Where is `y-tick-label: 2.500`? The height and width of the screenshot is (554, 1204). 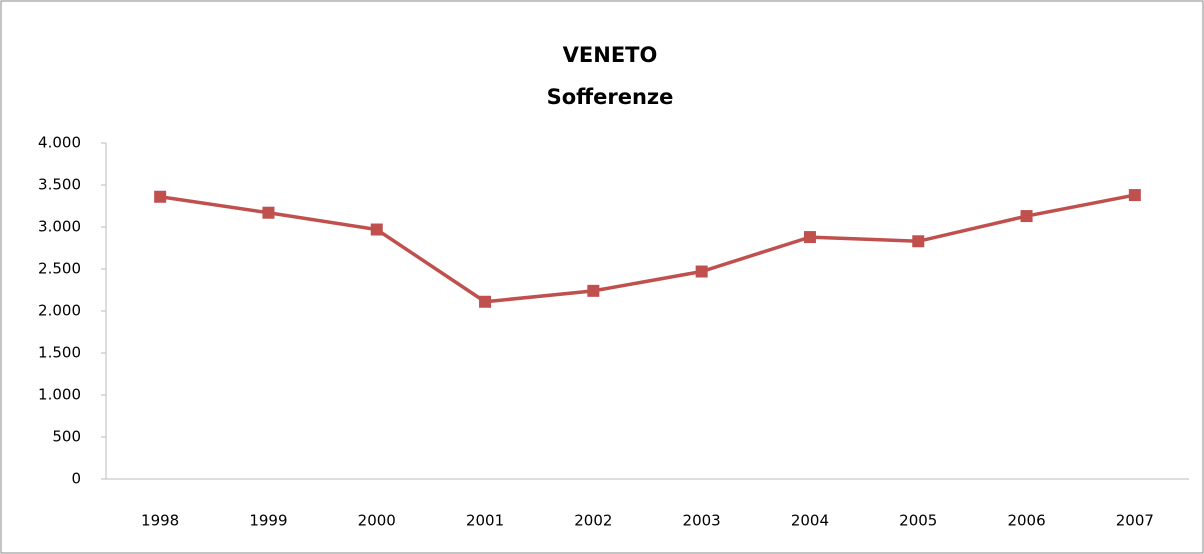
y-tick-label: 2.500 is located at coordinates (59, 269).